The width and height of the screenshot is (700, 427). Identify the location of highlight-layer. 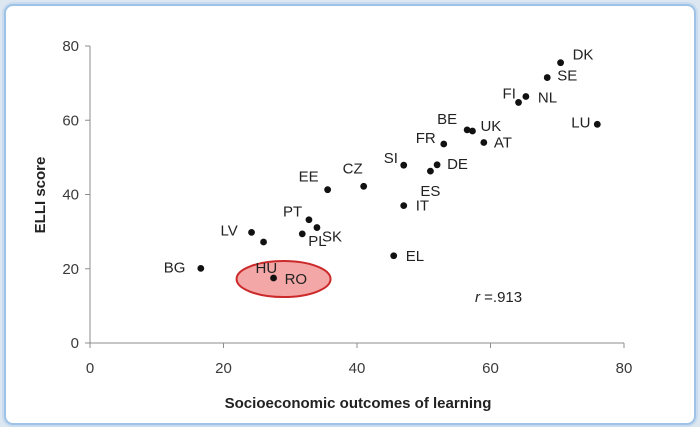
(283, 279).